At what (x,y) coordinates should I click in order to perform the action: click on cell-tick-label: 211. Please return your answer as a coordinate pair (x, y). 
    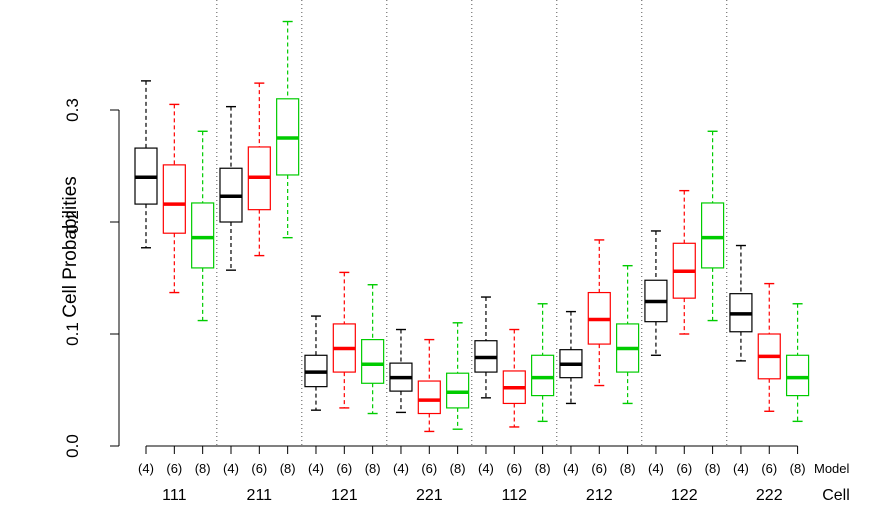
    Looking at the image, I should click on (260, 495).